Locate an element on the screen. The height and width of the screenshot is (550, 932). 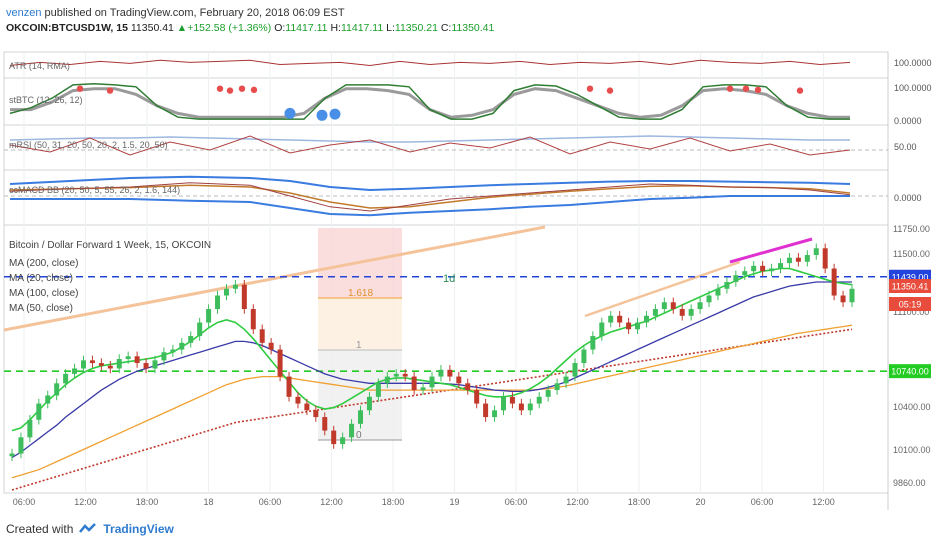
atr-series-line is located at coordinates (430, 63).